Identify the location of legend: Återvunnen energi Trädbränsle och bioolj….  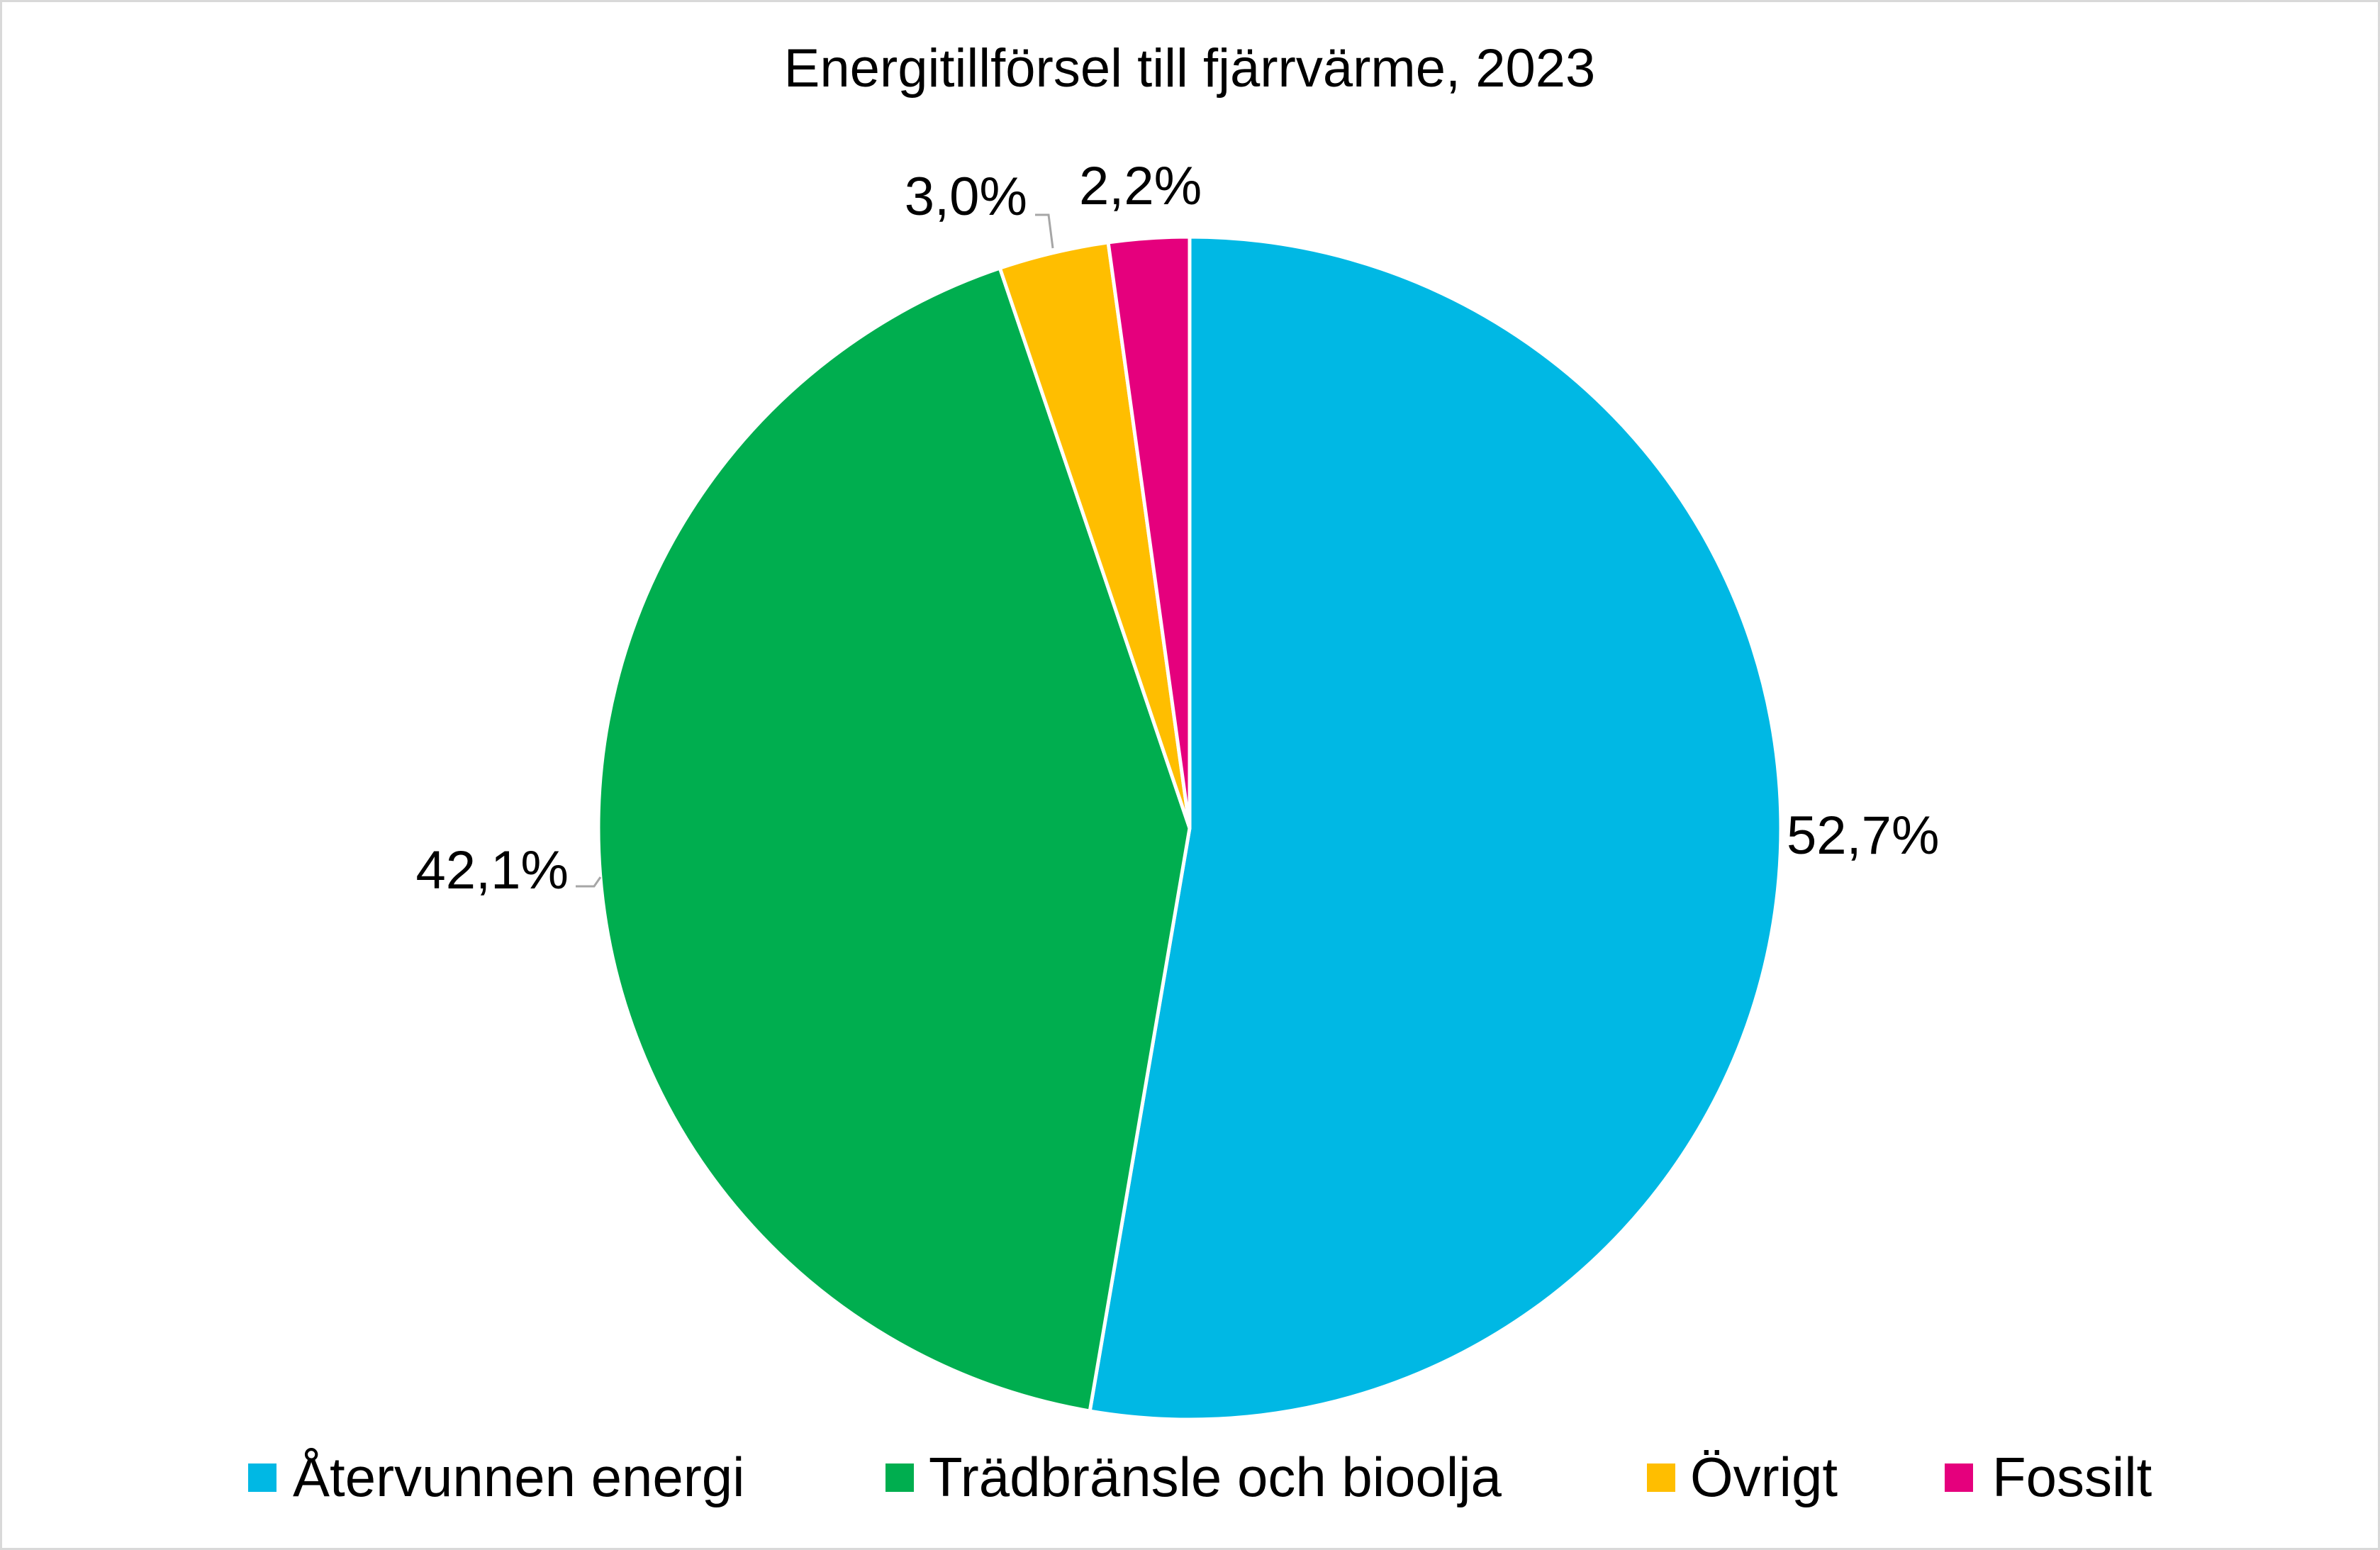
(1200, 1477).